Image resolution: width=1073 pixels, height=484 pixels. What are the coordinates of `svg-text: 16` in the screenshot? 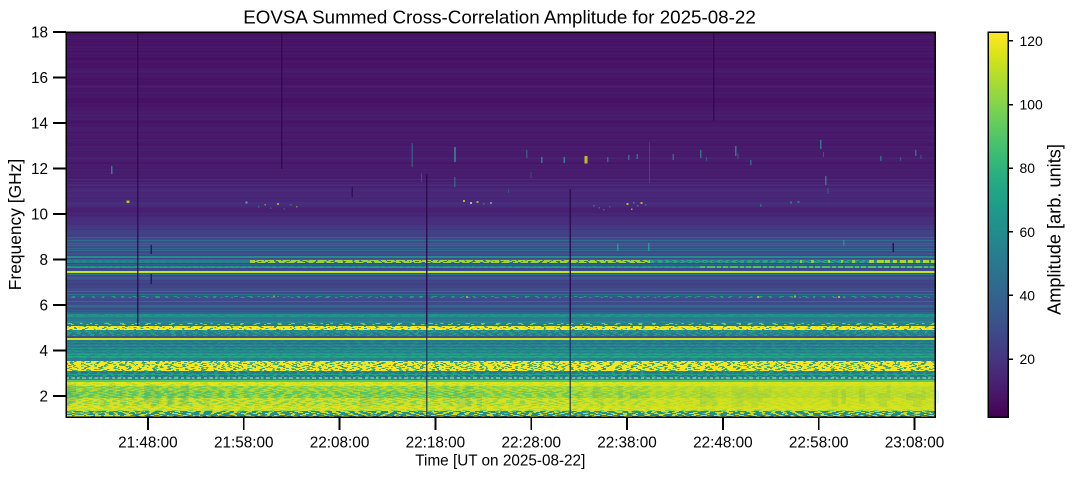 It's located at (39, 78).